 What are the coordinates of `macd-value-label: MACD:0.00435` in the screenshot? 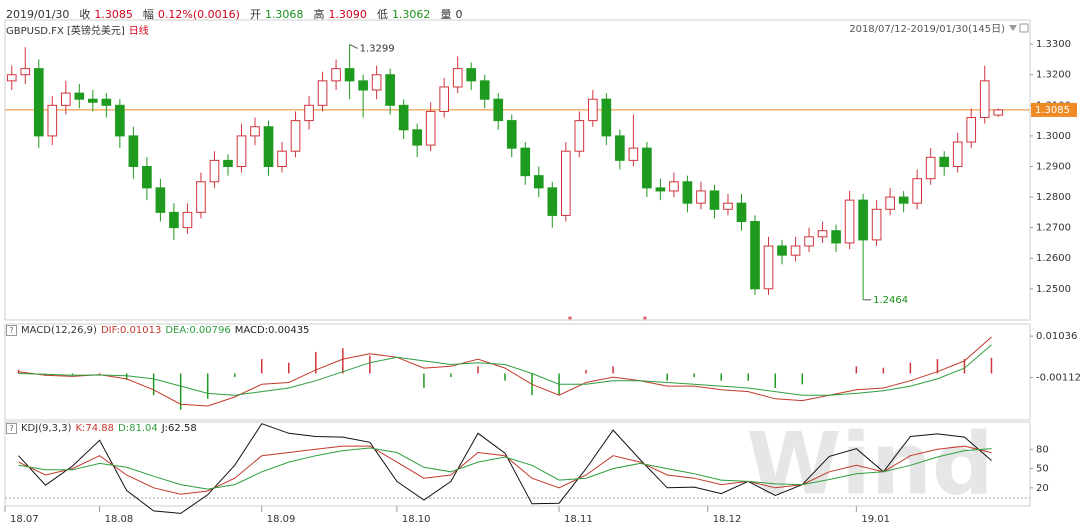 It's located at (272, 330).